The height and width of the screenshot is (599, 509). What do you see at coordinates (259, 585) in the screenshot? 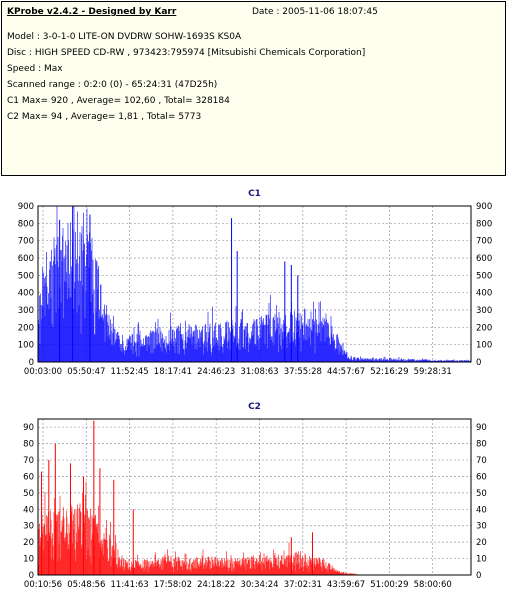
I see `x-tick-label: 30:34:24` at bounding box center [259, 585].